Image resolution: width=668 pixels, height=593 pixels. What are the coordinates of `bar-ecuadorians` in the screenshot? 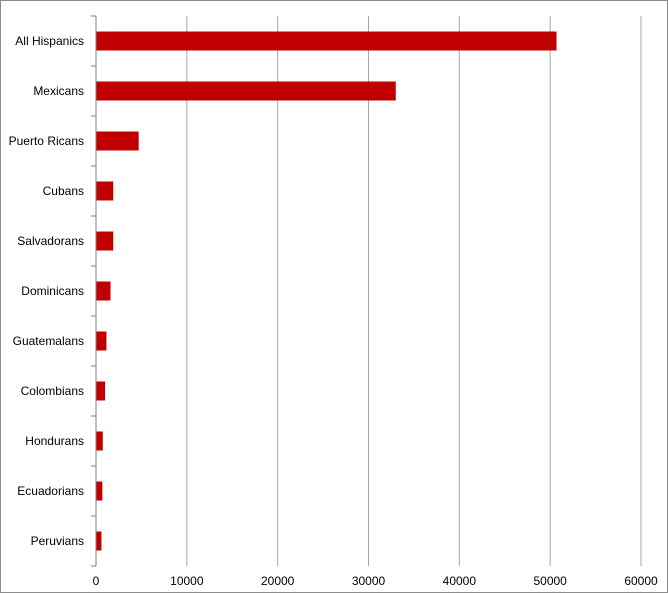 It's located at (99, 491).